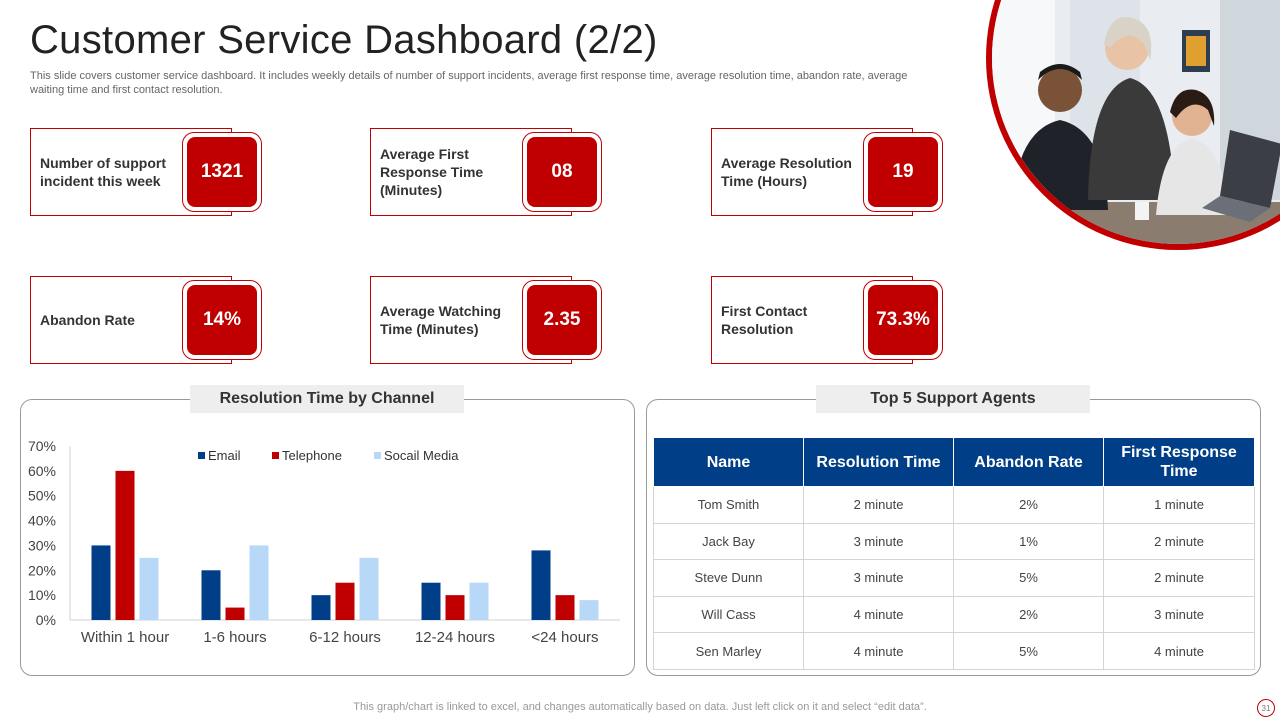 This screenshot has height=720, width=1280. What do you see at coordinates (1179, 505) in the screenshot?
I see `agent-first-response-time: 1 minute` at bounding box center [1179, 505].